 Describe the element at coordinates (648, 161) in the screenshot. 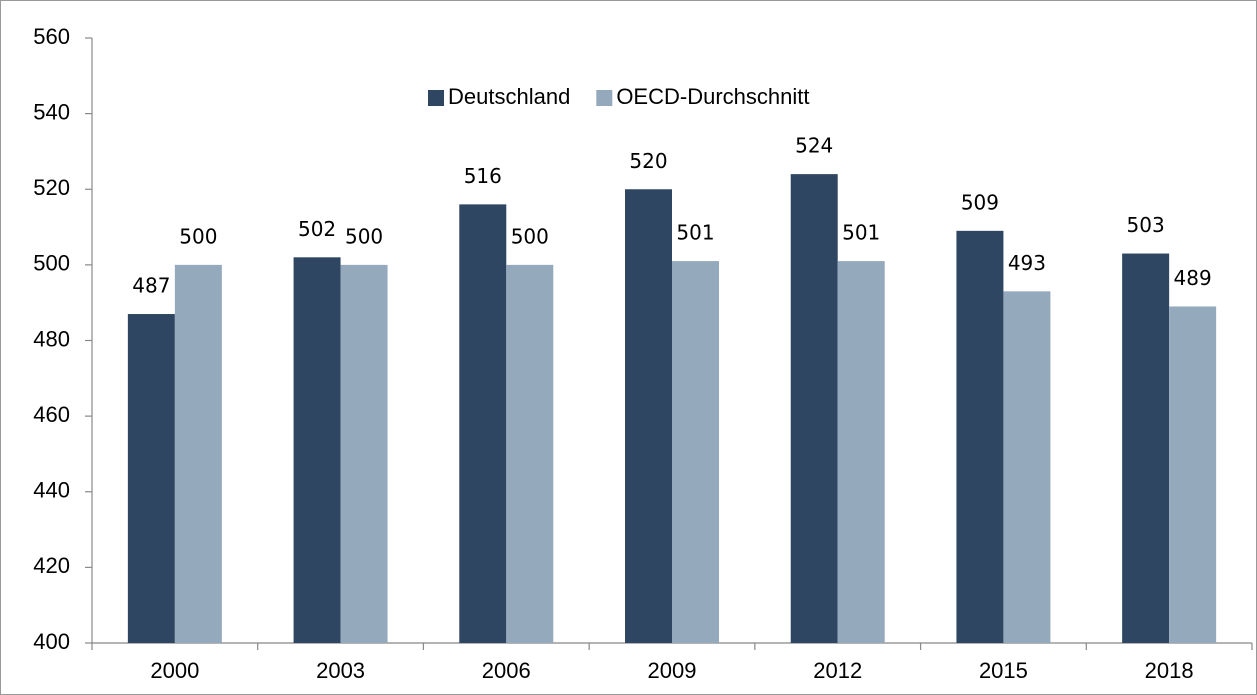

I see `value-label: 520` at that location.